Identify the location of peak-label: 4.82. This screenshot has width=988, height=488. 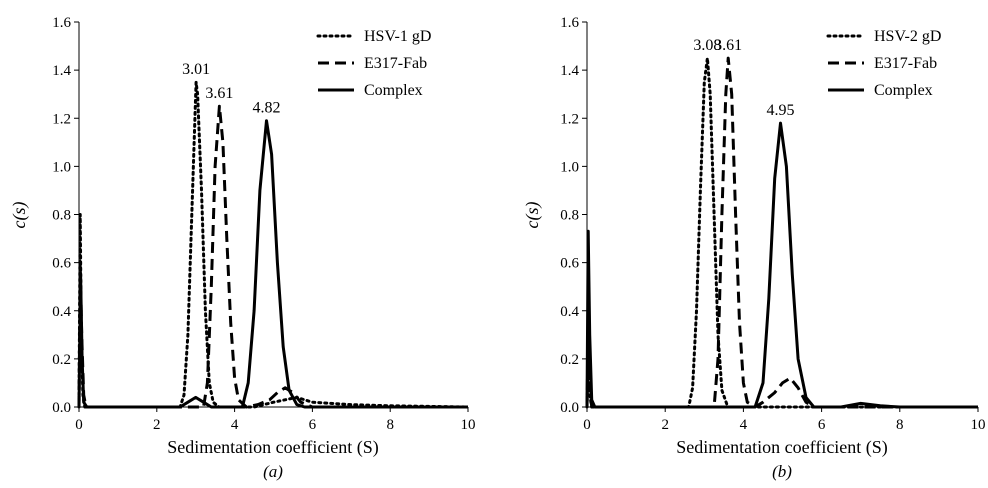
(266, 108).